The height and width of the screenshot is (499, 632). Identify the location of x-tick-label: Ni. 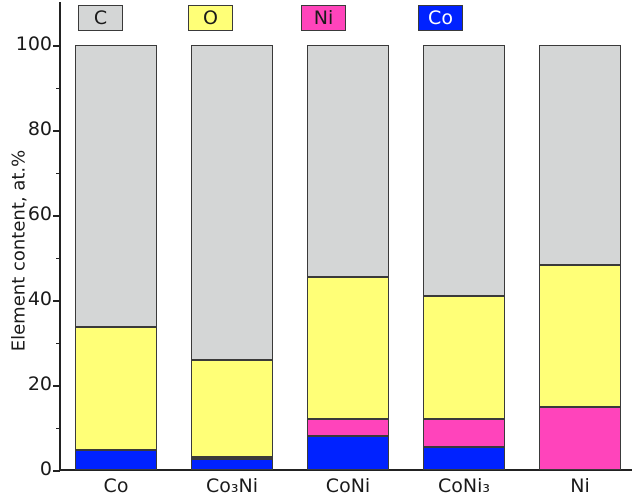
(580, 486).